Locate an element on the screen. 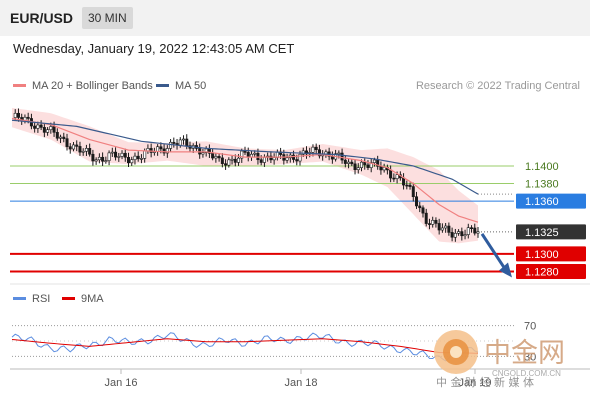 This screenshot has width=590, height=400. legend-9ma: 9MA is located at coordinates (83, 299).